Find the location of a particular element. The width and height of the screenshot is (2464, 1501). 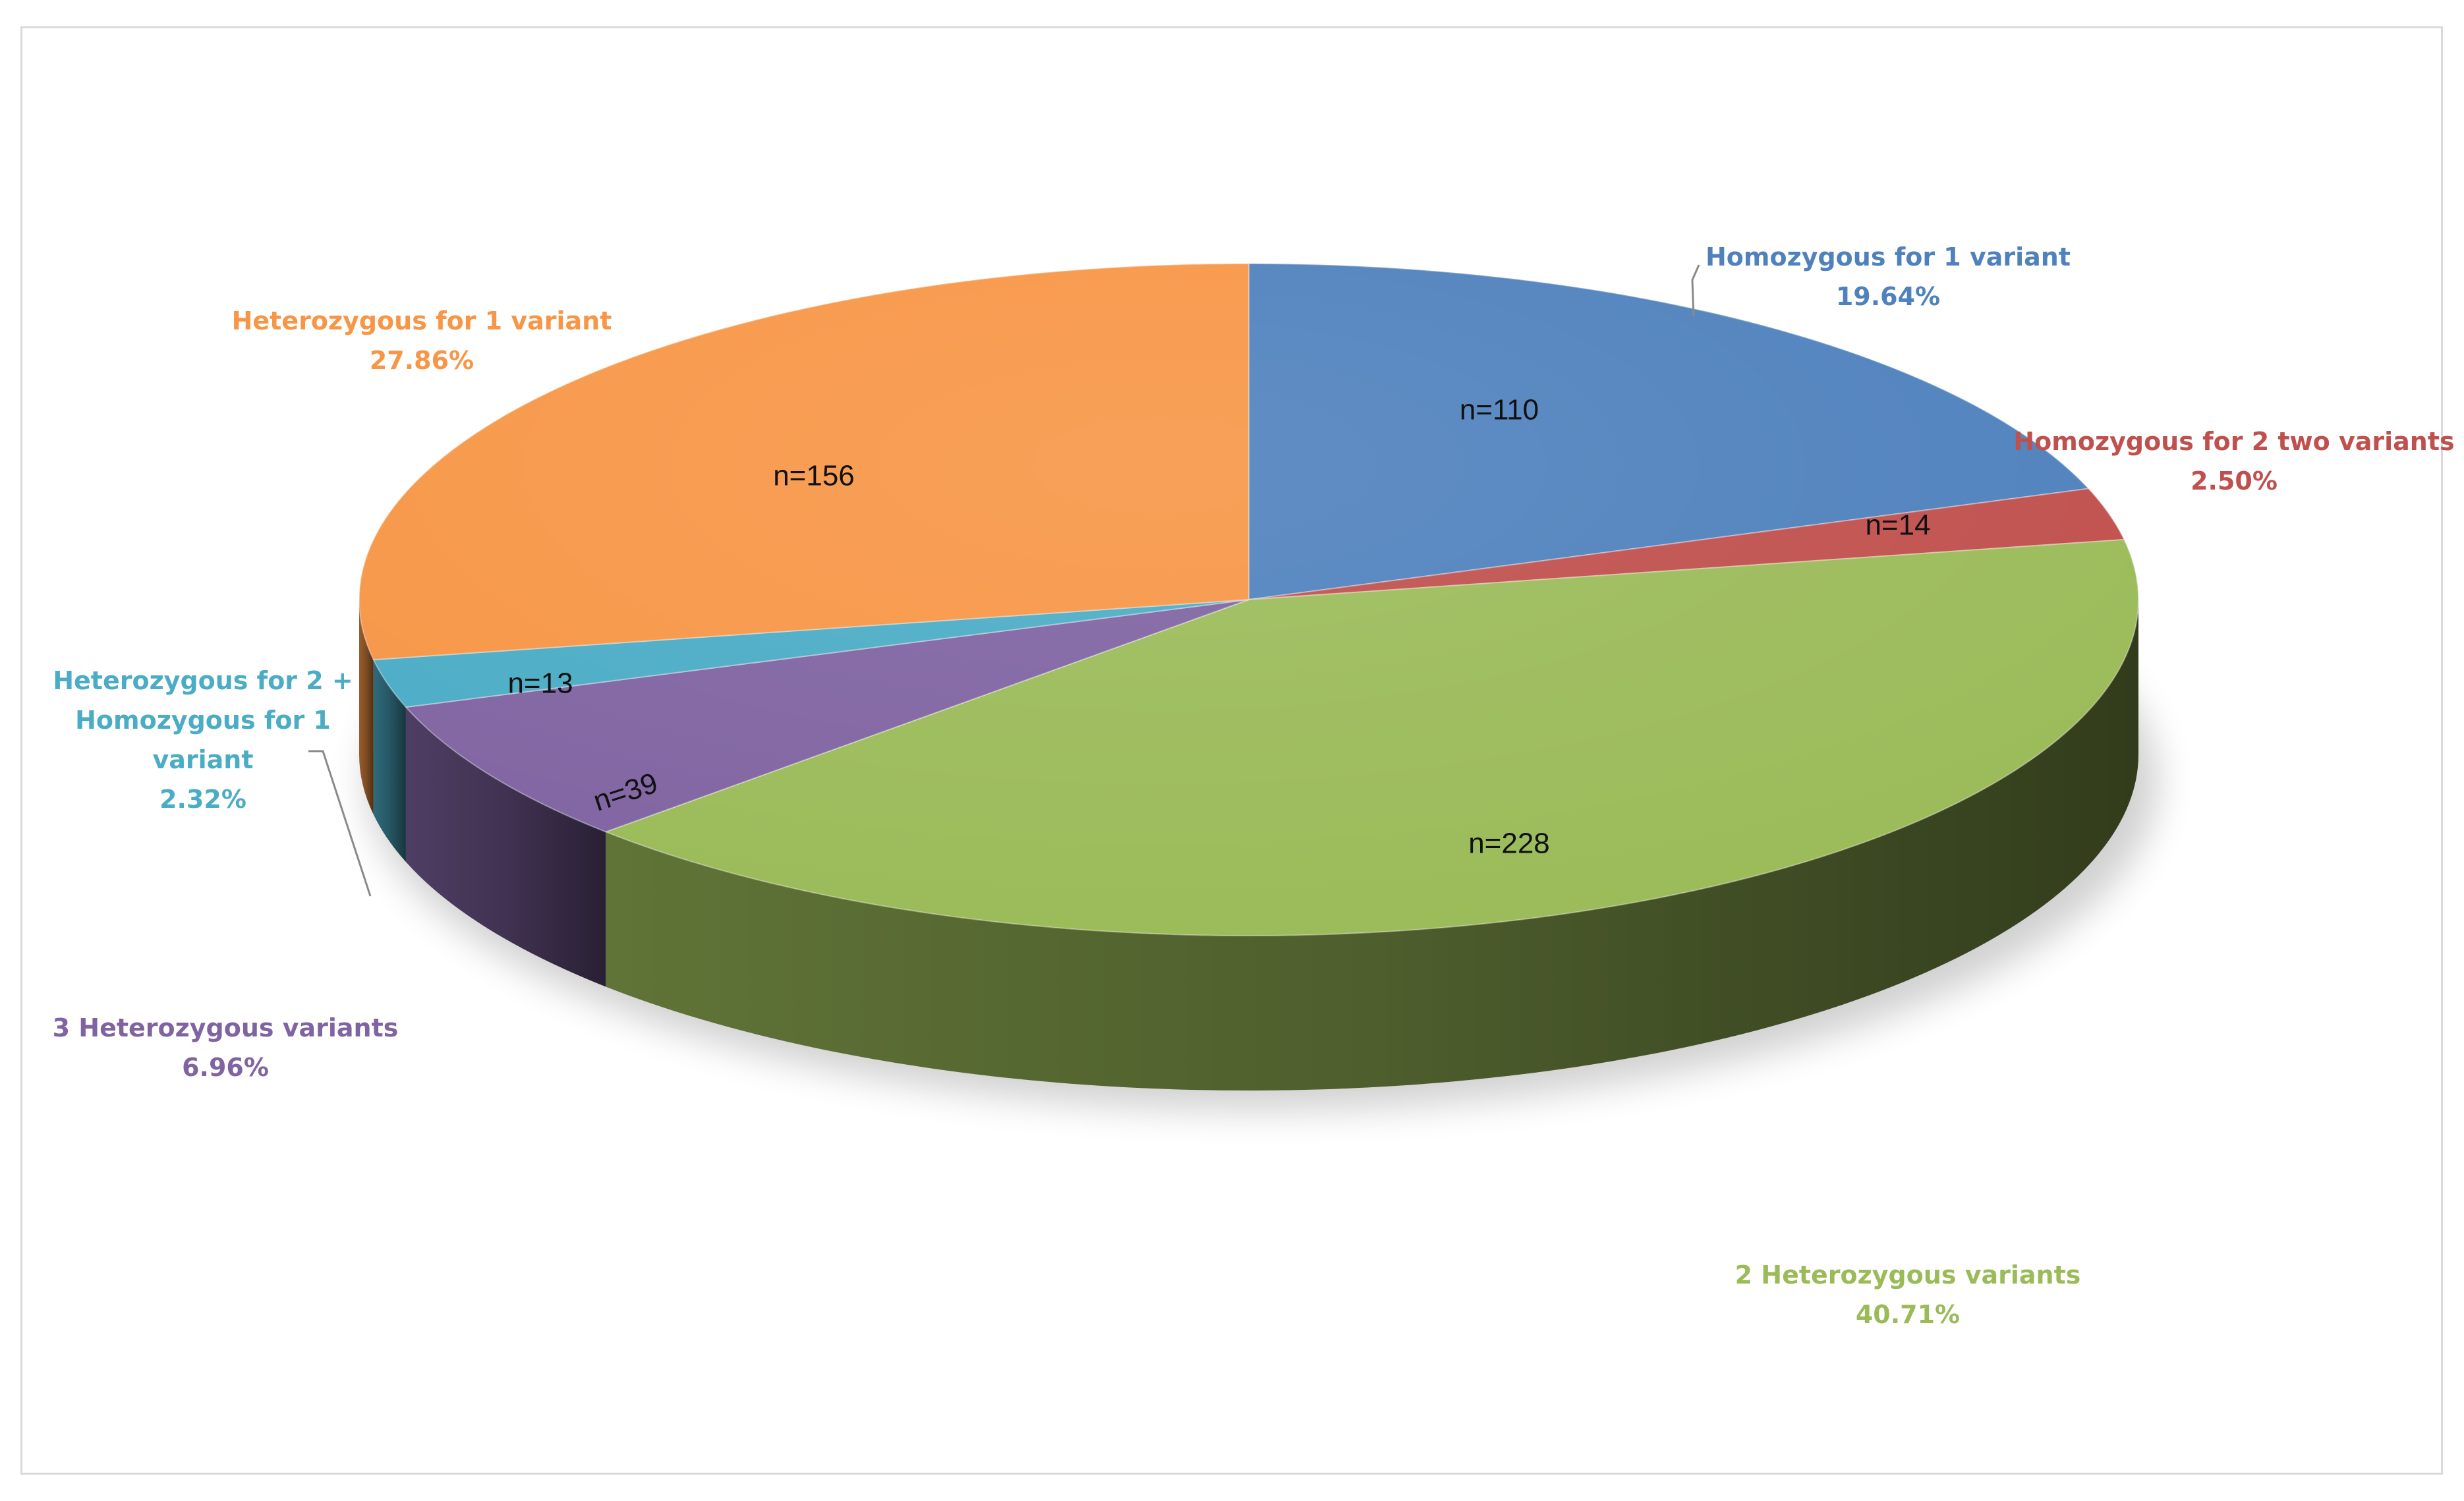

category-label-2-heterozygous-variants: 2 Heterozygous variants is located at coordinates (1908, 1274).